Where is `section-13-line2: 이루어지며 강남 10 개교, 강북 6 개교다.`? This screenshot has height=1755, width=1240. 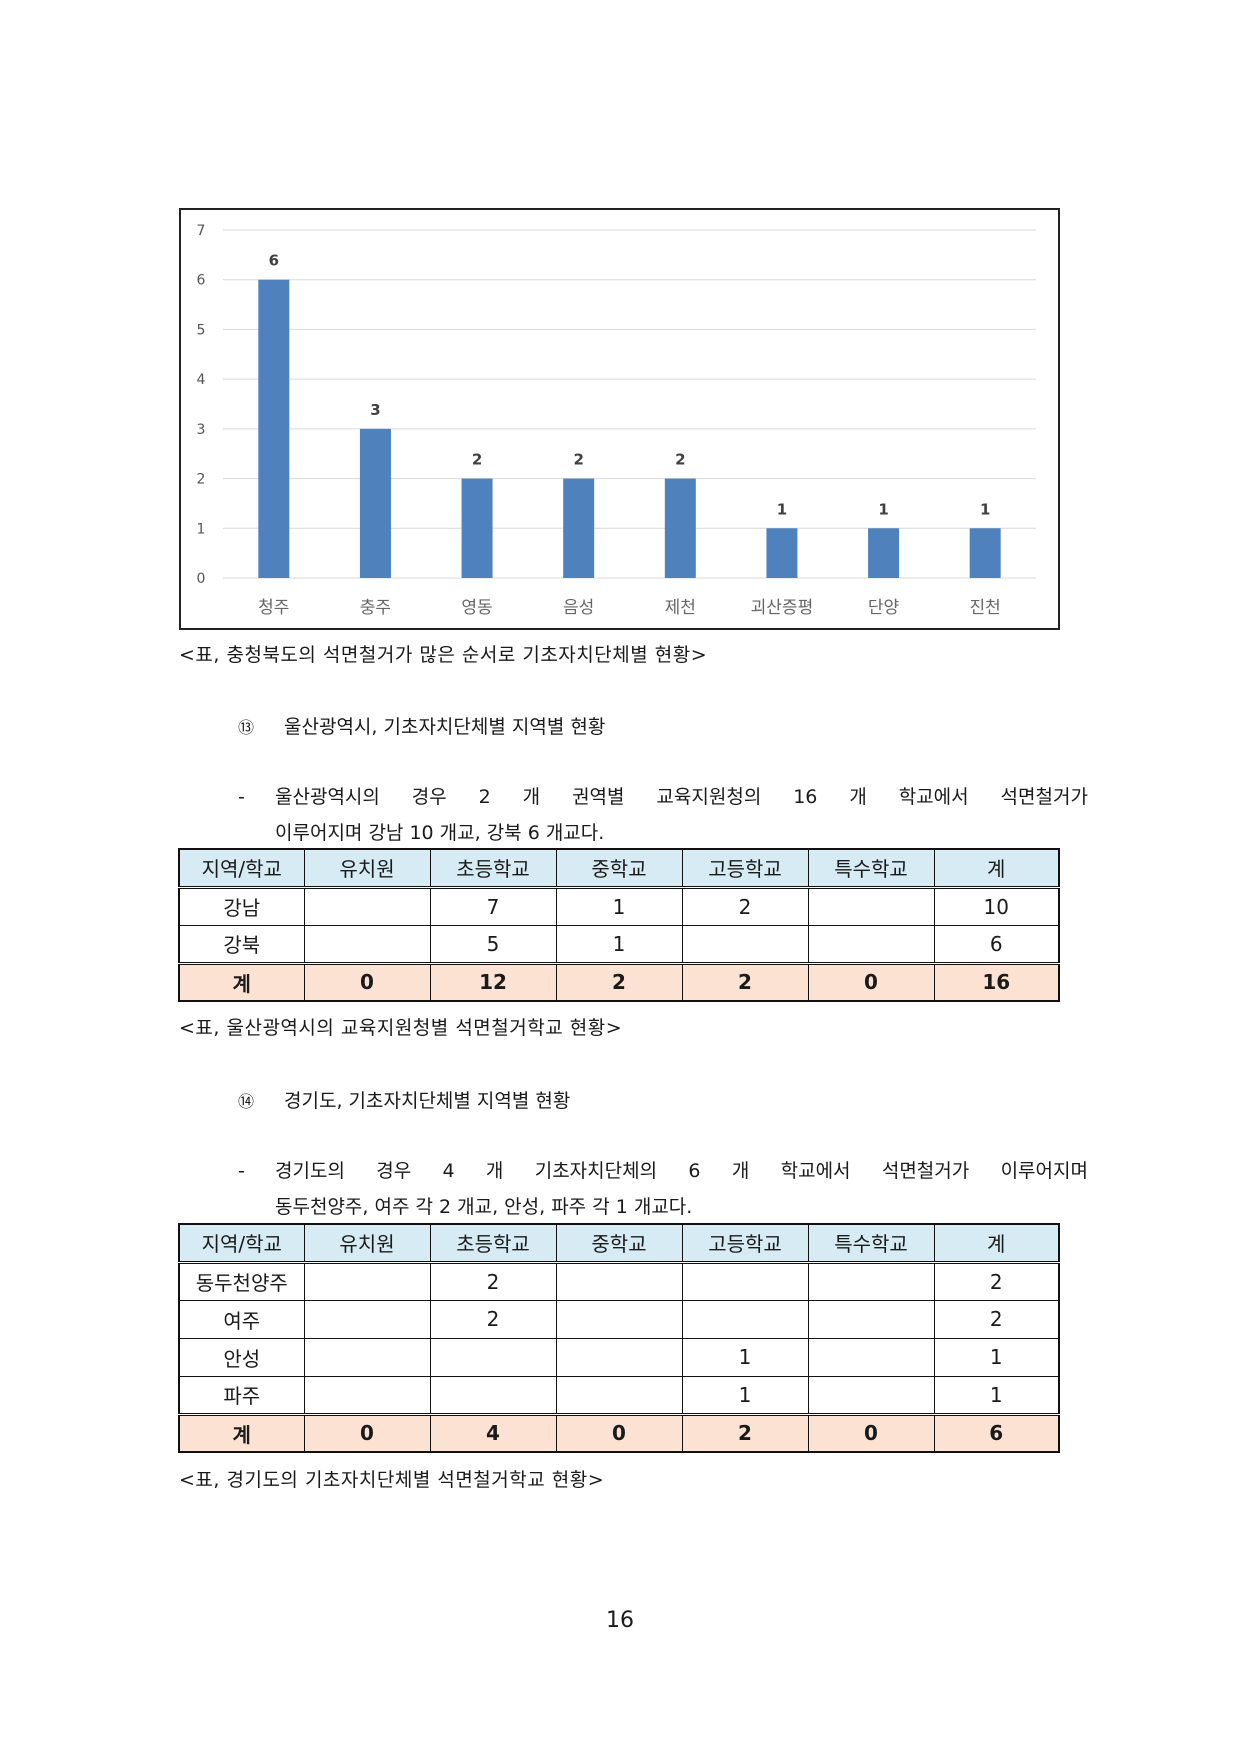
section-13-line2: 이루어지며 강남 10 개교, 강북 6 개교다. is located at coordinates (440, 833).